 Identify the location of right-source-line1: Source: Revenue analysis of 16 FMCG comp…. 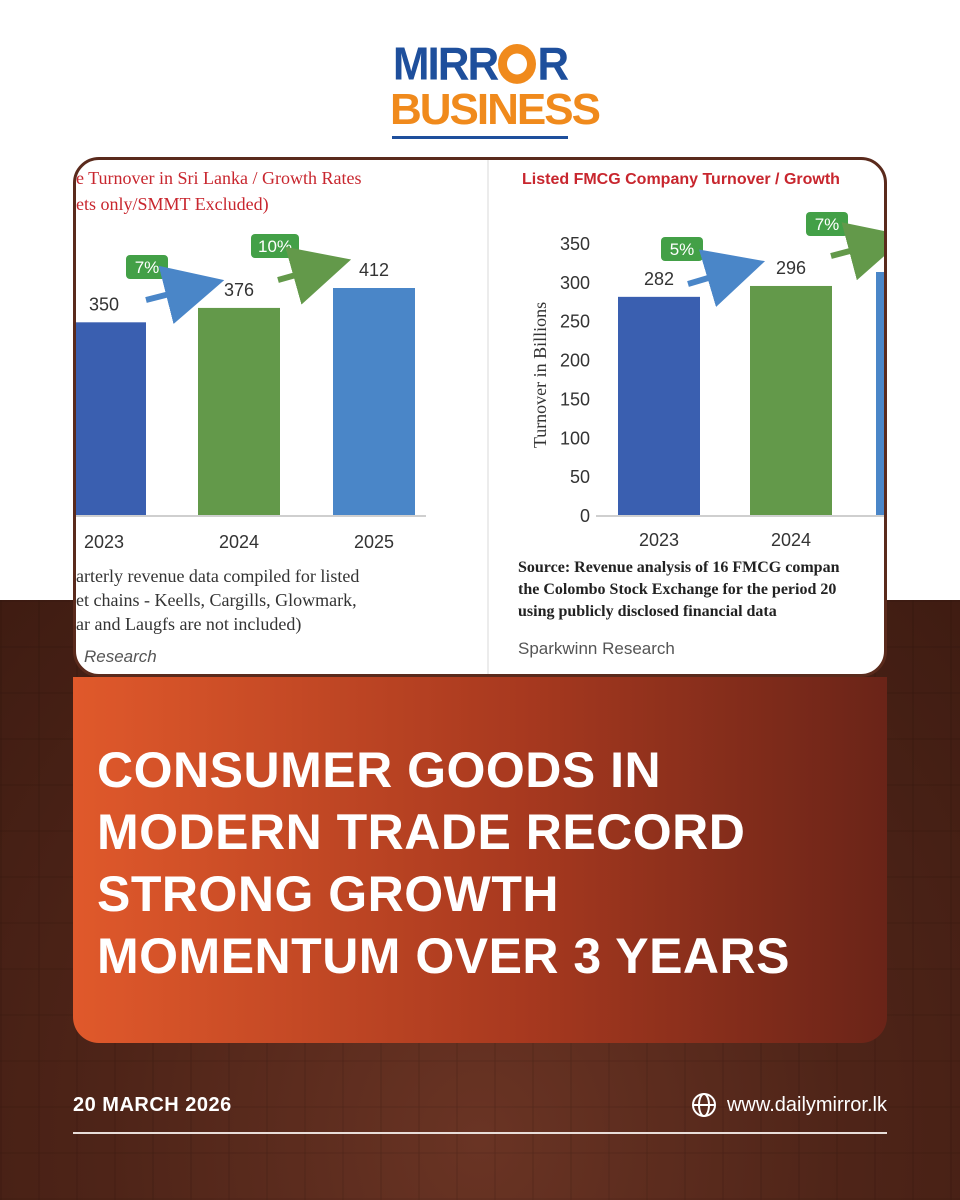
(679, 567).